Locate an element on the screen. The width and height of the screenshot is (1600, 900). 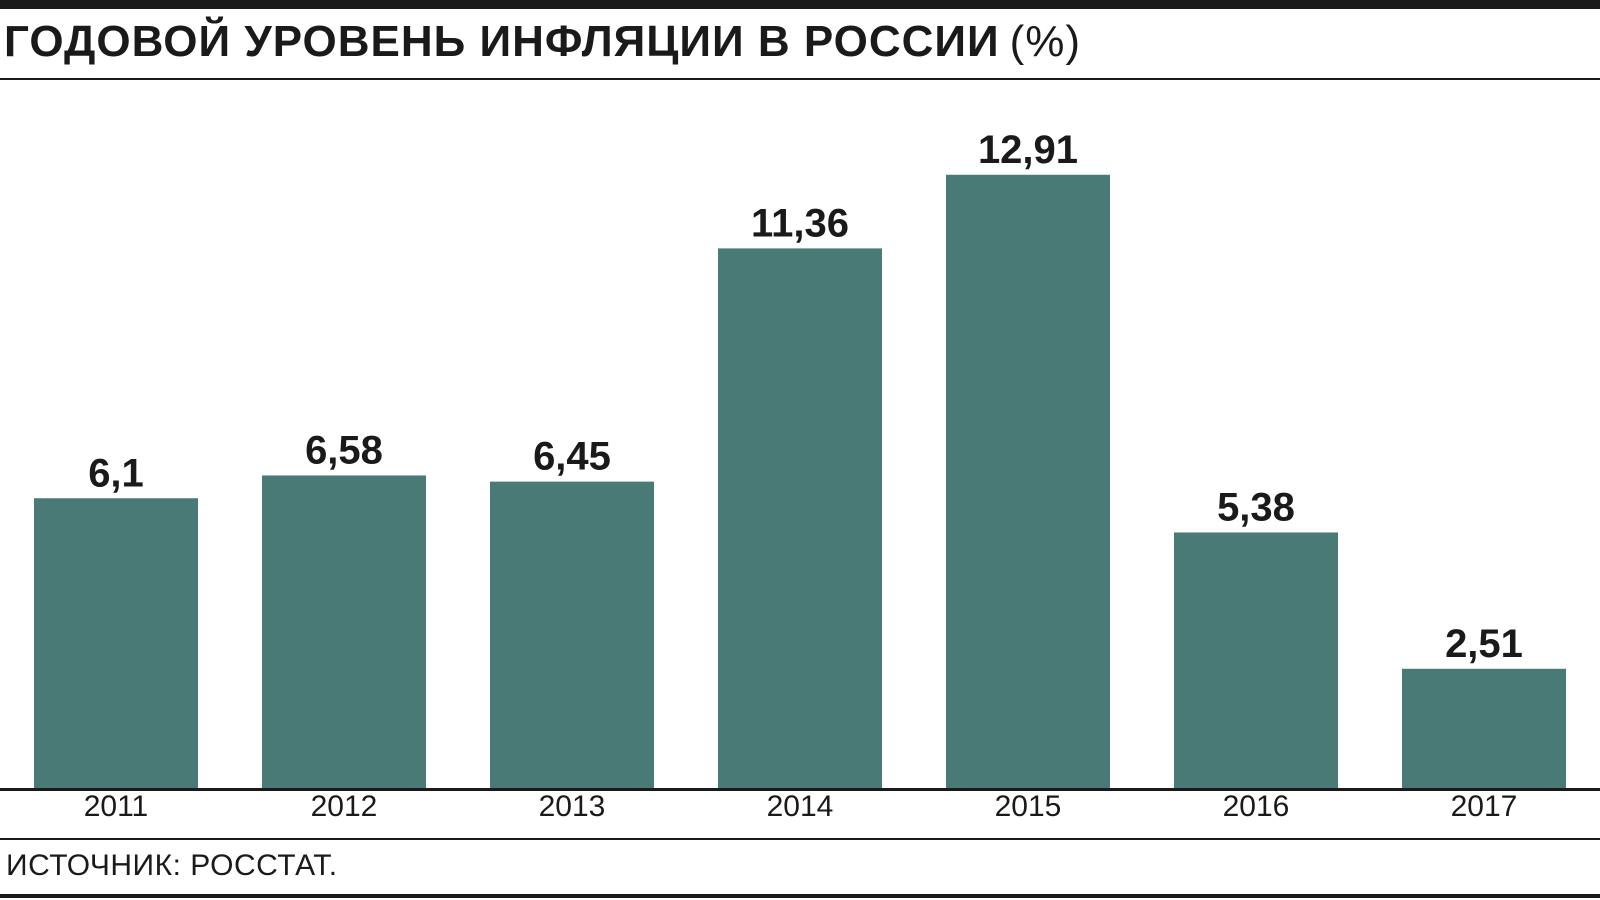
x-tick-label-2014: 2014 is located at coordinates (800, 806).